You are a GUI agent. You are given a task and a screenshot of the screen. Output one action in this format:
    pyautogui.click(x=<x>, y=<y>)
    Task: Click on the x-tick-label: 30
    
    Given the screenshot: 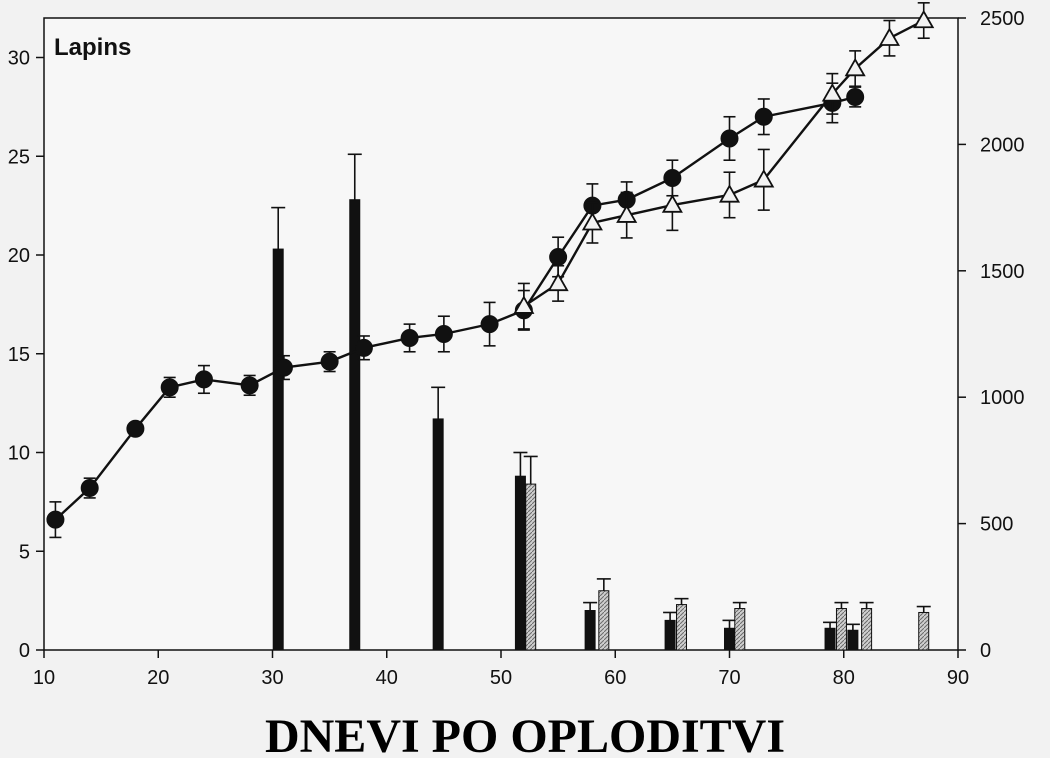 What is the action you would take?
    pyautogui.click(x=272, y=678)
    